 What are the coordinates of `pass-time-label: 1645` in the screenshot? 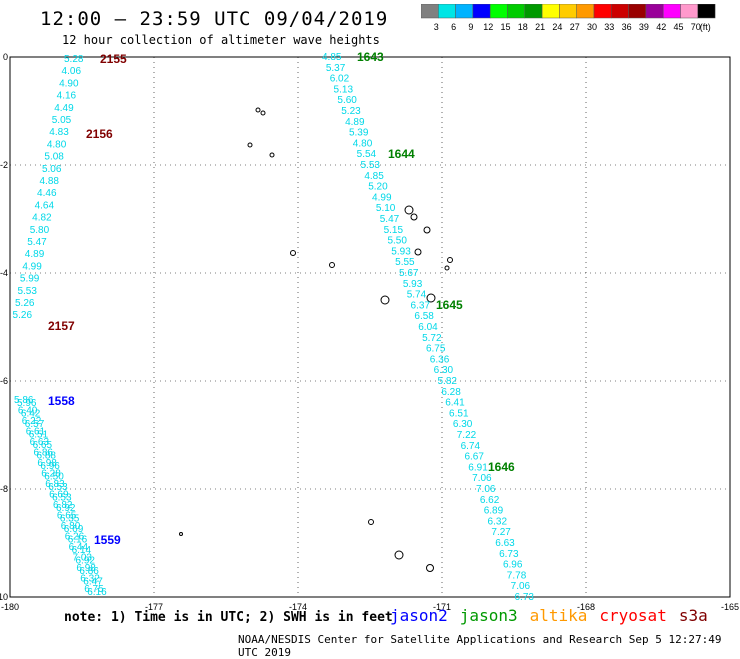 It's located at (449, 305).